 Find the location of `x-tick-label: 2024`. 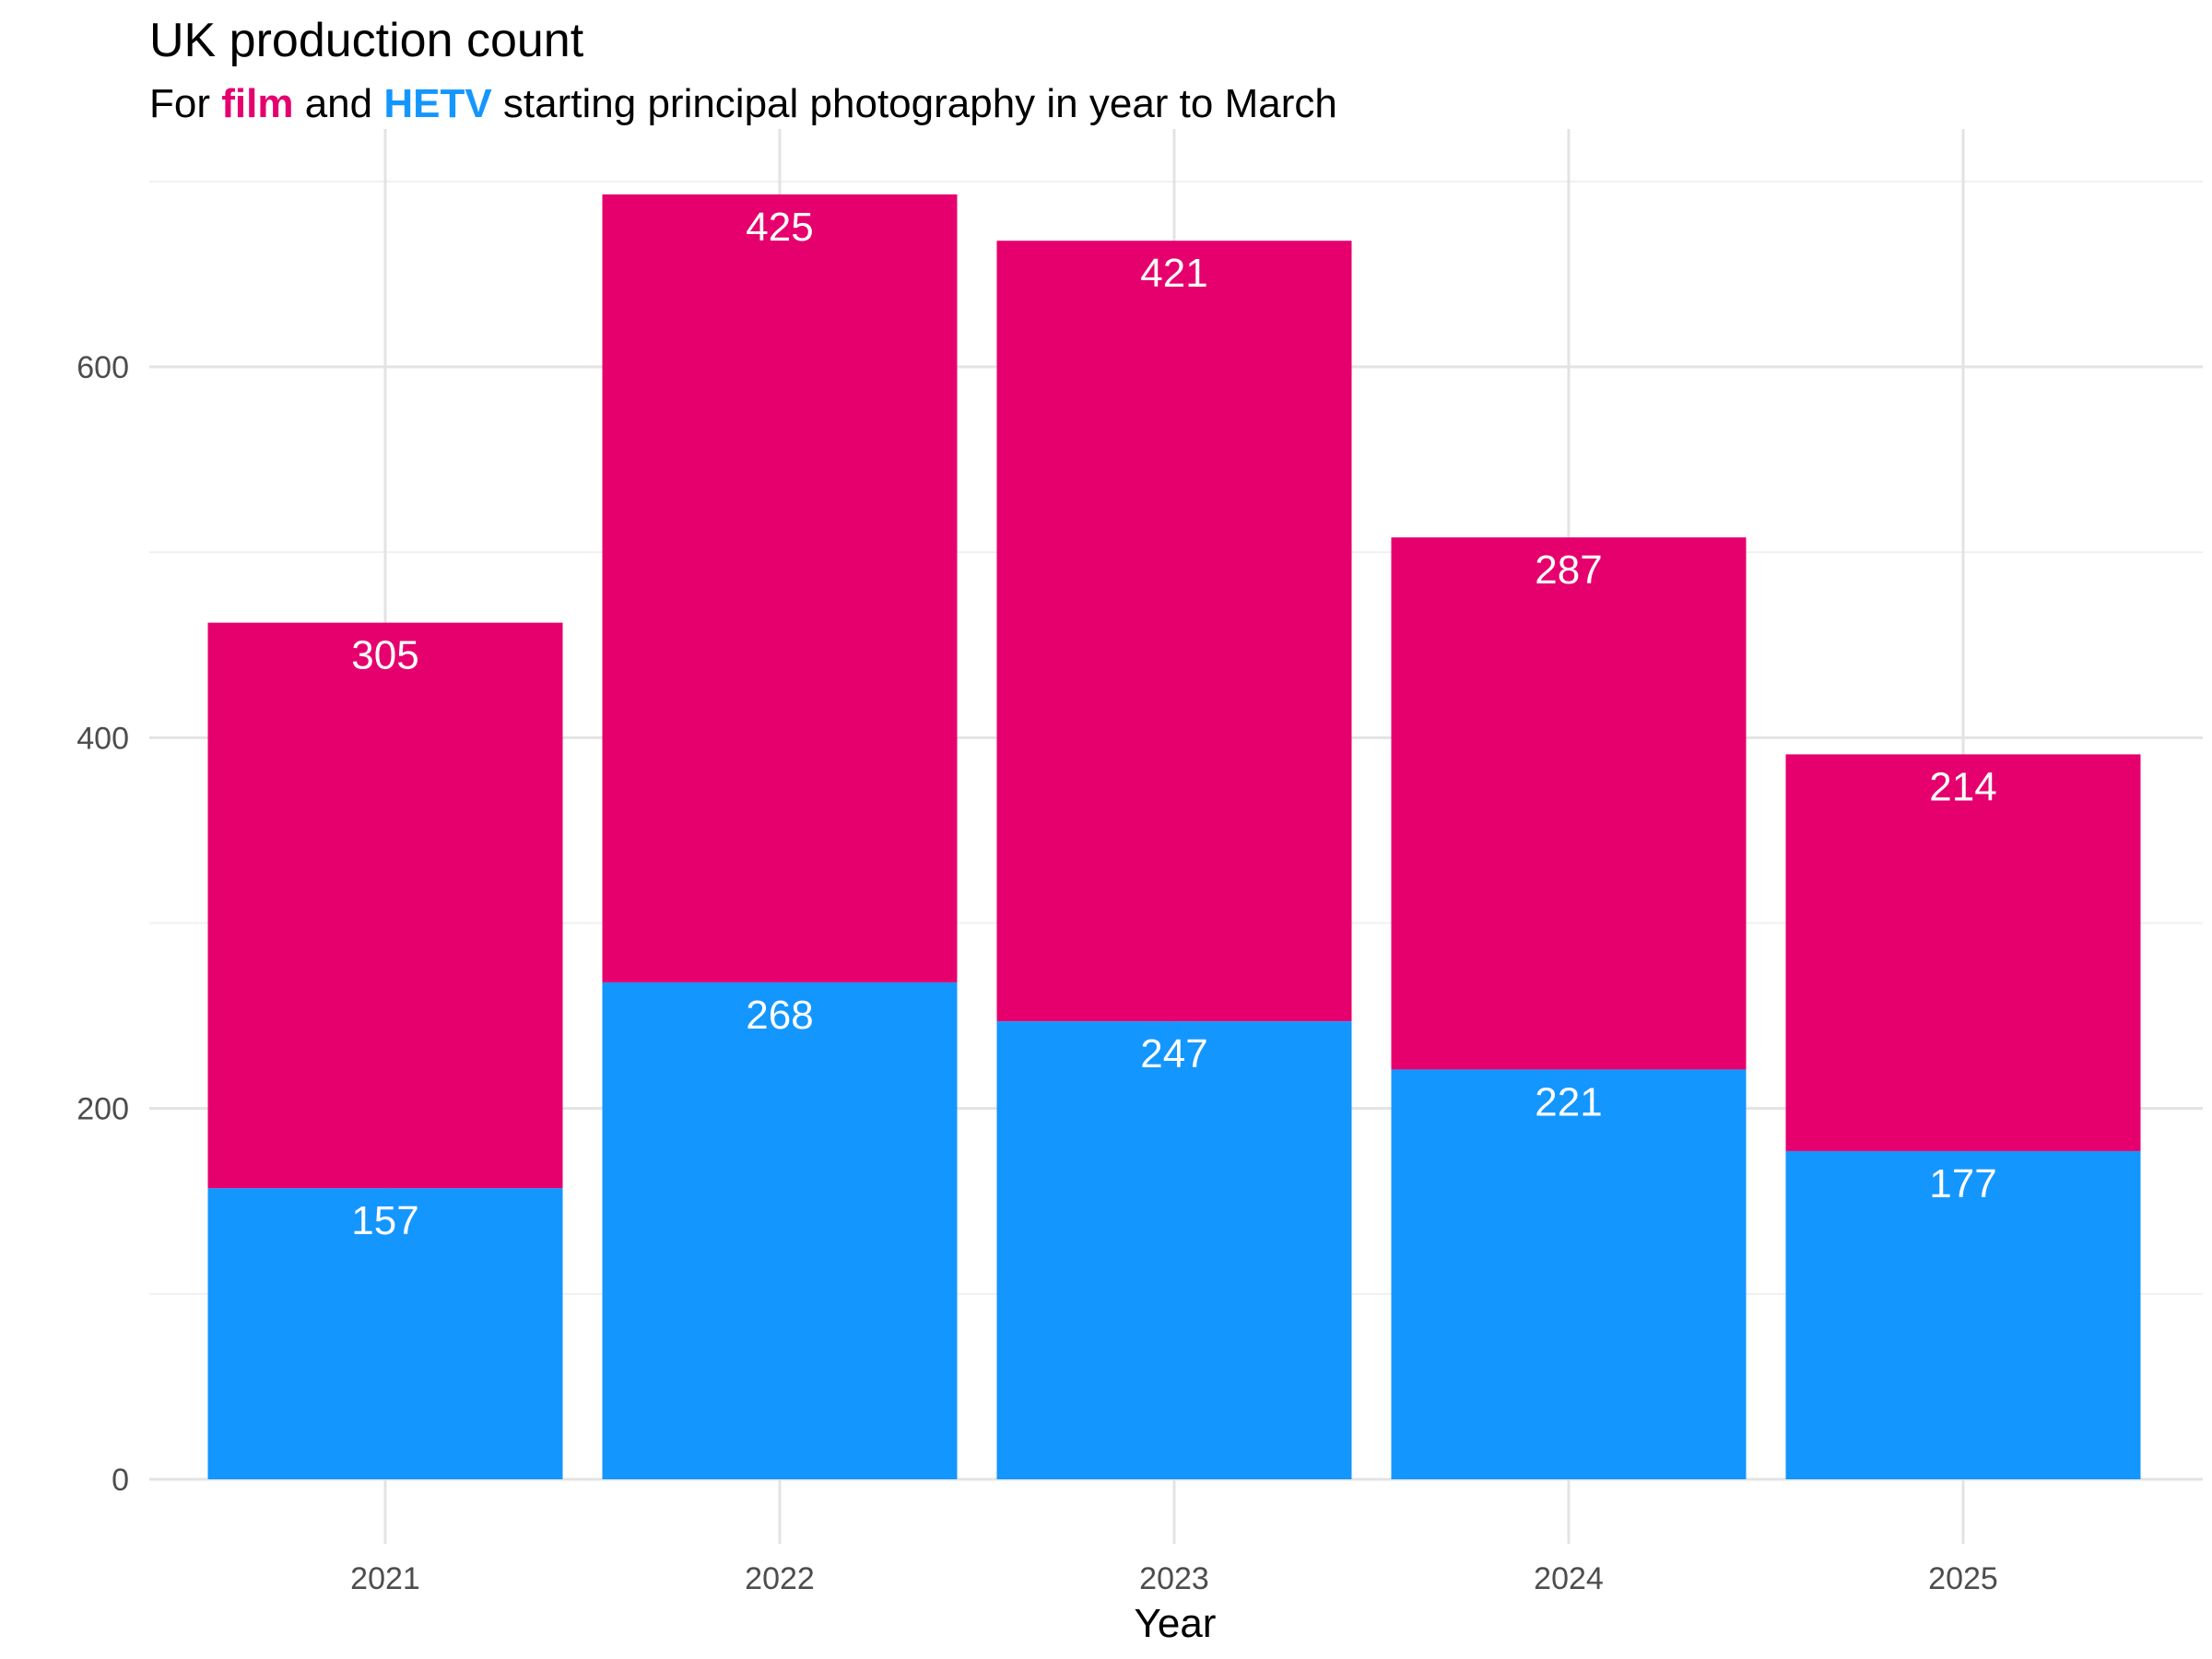

x-tick-label: 2024 is located at coordinates (1569, 1578).